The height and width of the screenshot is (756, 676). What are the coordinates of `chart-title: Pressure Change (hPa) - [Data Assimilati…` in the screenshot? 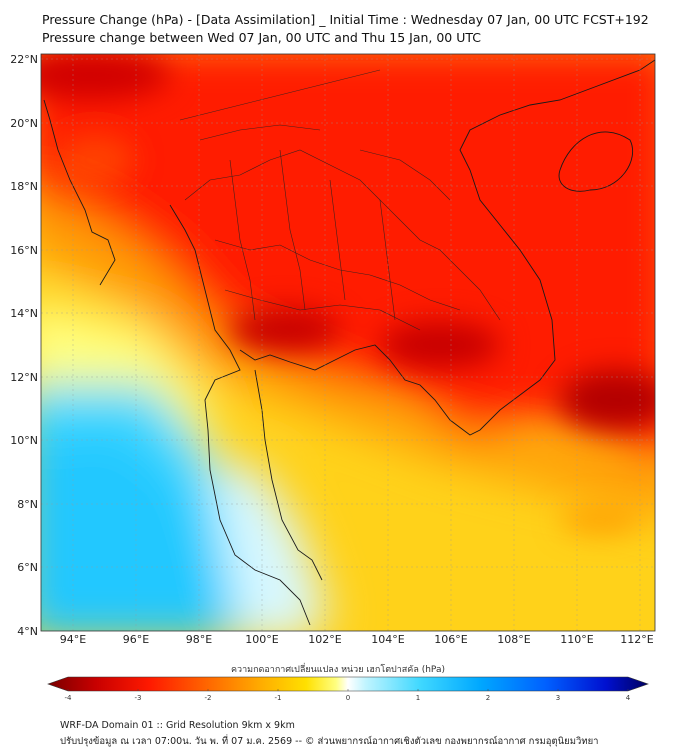 It's located at (345, 19).